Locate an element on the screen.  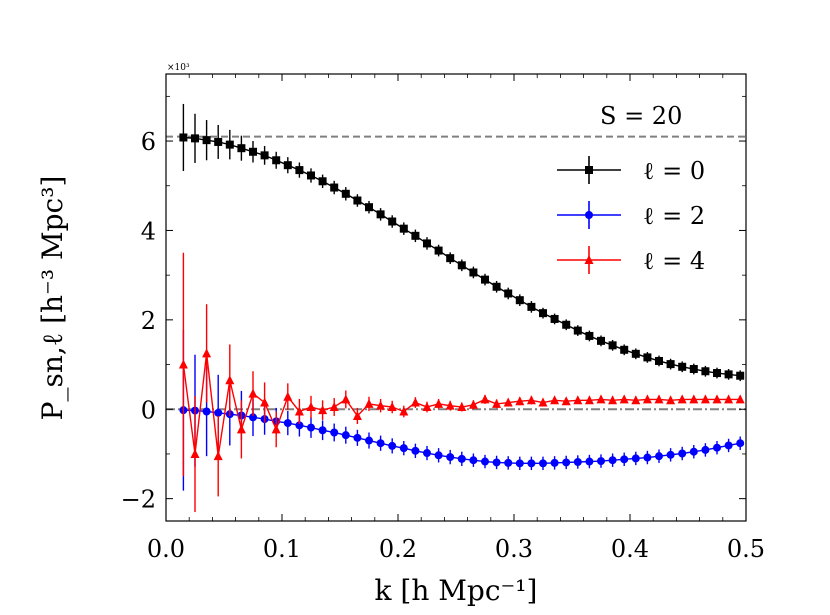
legend-entry-0: ℓ = 0 is located at coordinates (631, 170).